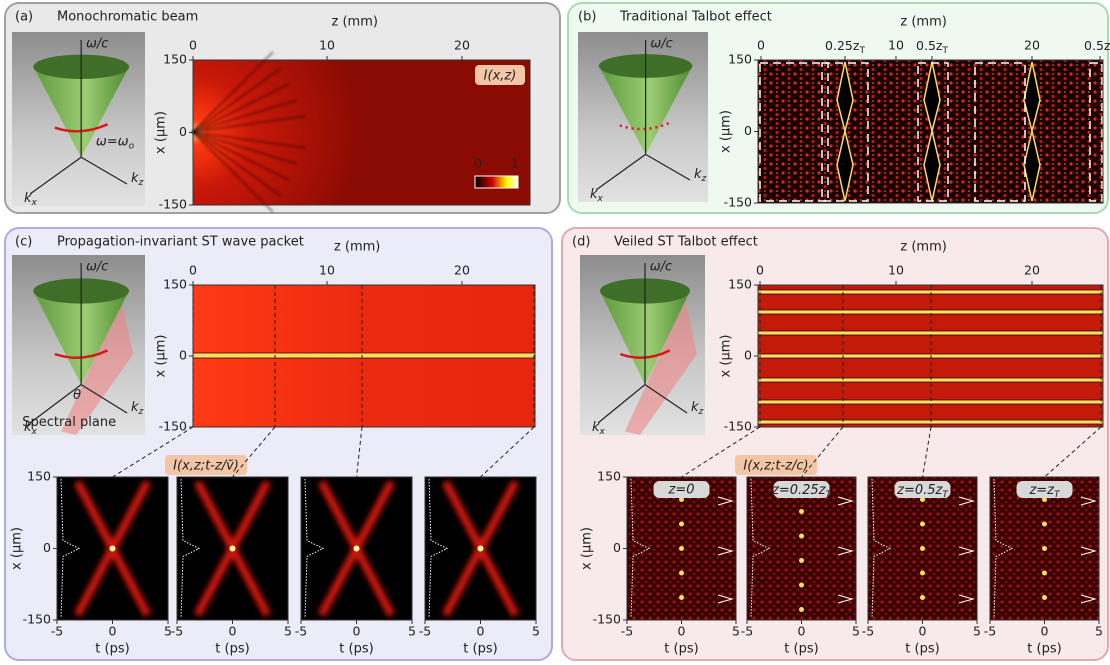  Describe the element at coordinates (587, 17) in the screenshot. I see `panel-label: (b)` at that location.